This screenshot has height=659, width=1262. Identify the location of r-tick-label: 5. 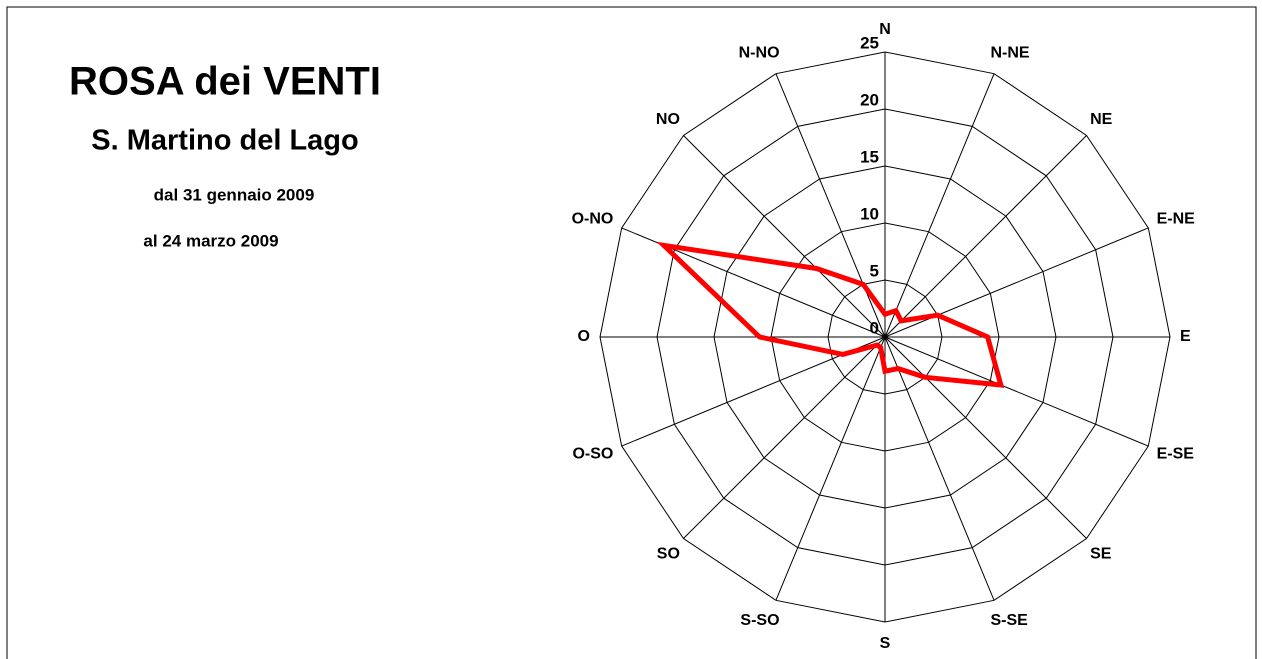
(874, 270).